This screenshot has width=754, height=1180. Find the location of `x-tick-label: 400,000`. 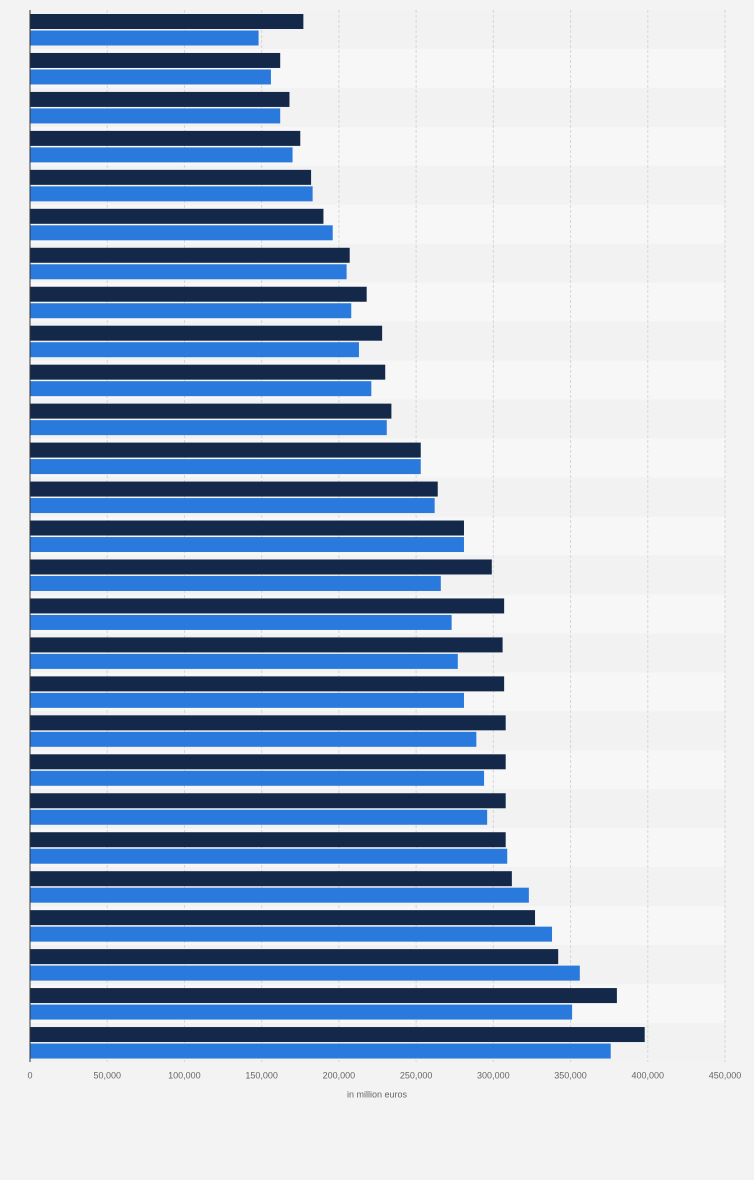

x-tick-label: 400,000 is located at coordinates (648, 1075).